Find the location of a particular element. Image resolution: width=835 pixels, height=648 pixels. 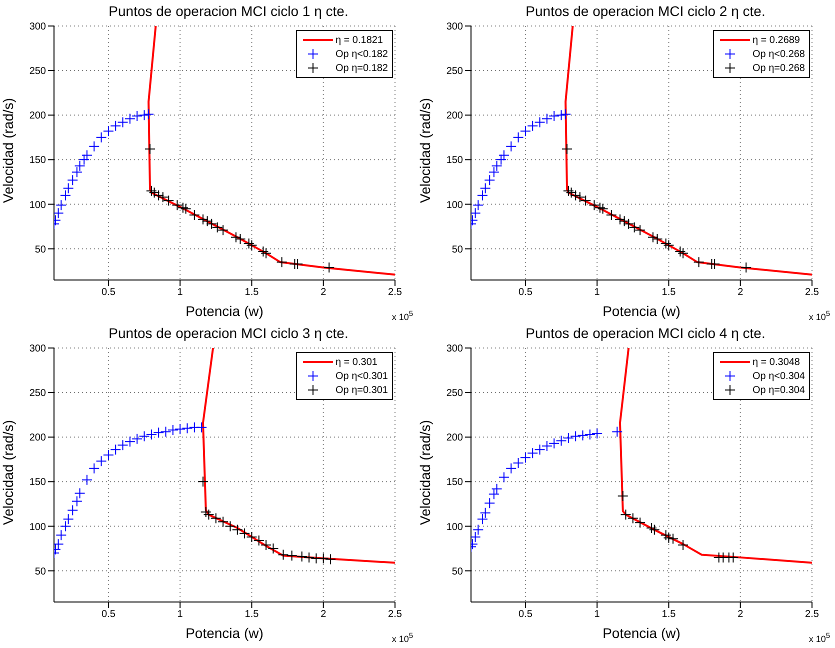

legend-label: Op η=0.304 is located at coordinates (778, 390).